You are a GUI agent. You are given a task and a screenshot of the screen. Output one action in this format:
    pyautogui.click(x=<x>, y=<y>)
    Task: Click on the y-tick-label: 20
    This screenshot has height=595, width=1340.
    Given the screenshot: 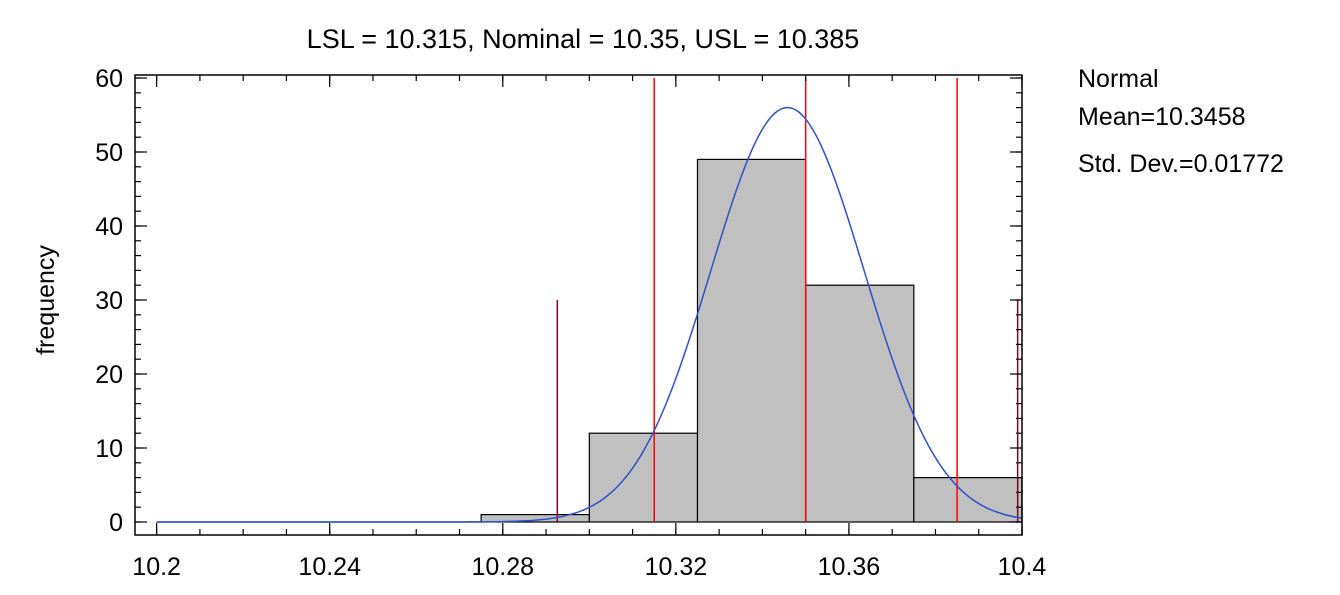 What is the action you would take?
    pyautogui.click(x=109, y=375)
    